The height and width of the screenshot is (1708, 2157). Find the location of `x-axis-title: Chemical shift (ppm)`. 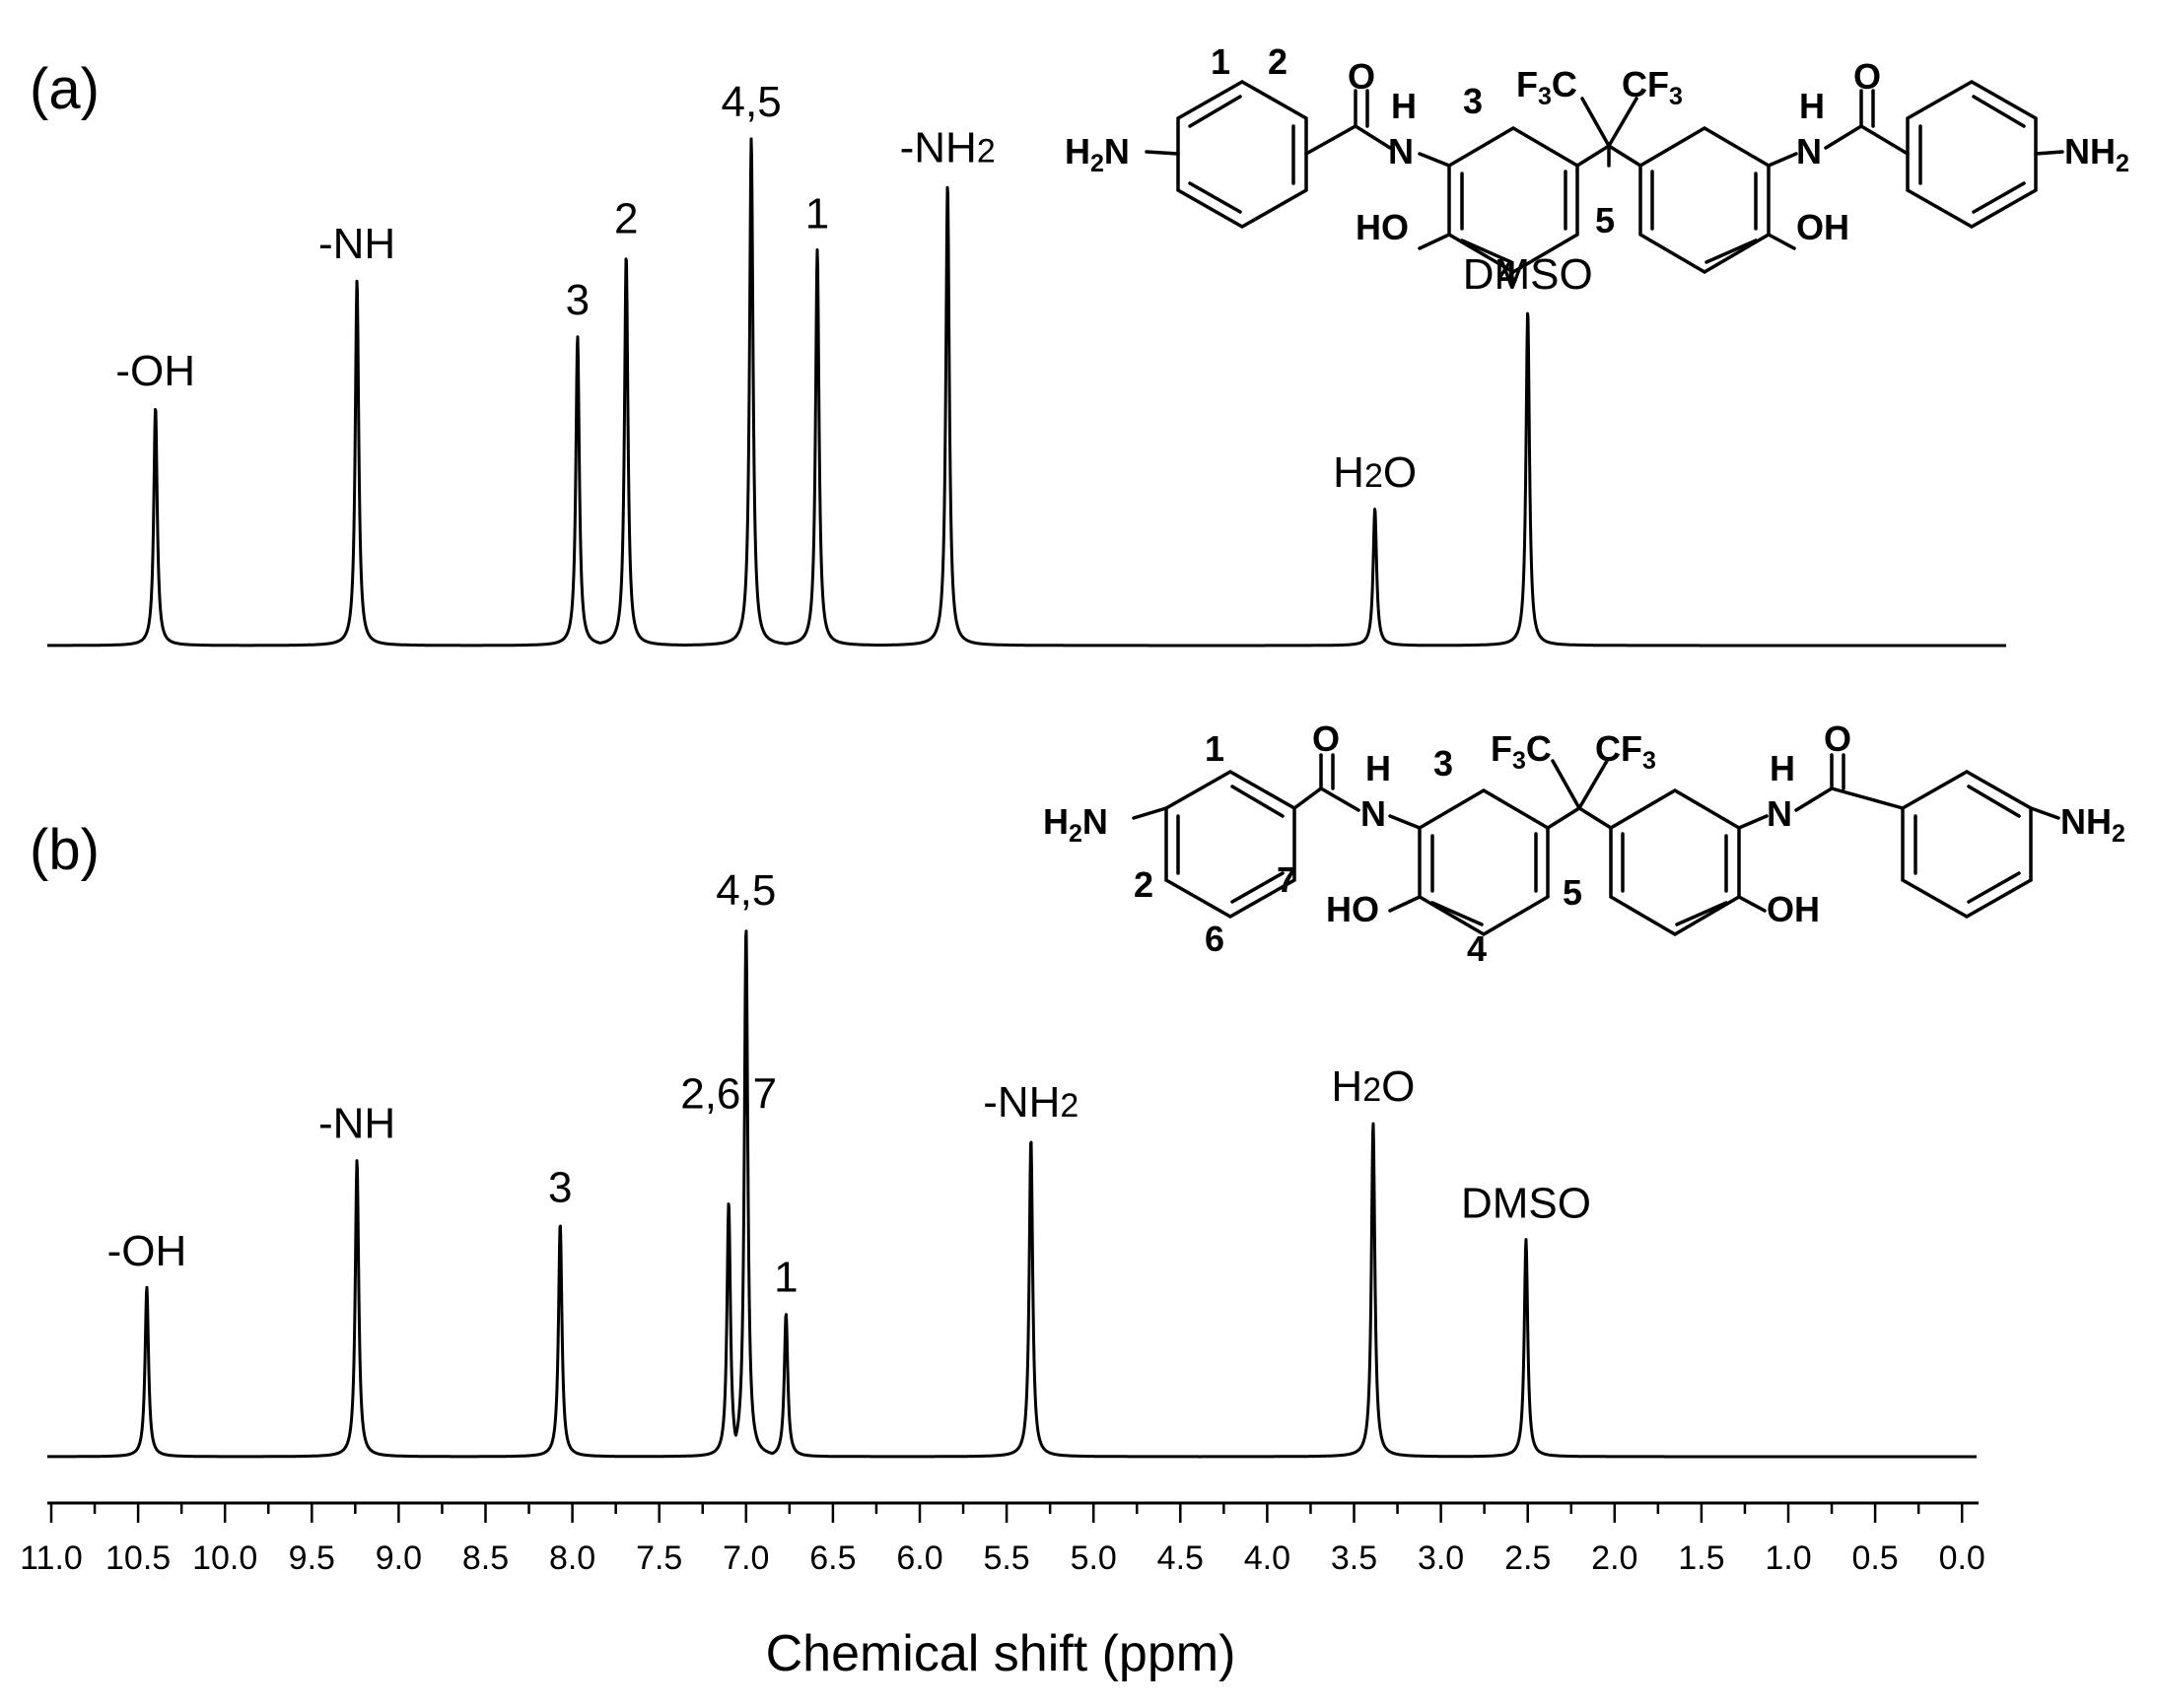

x-axis-title: Chemical shift (ppm) is located at coordinates (1001, 1653).